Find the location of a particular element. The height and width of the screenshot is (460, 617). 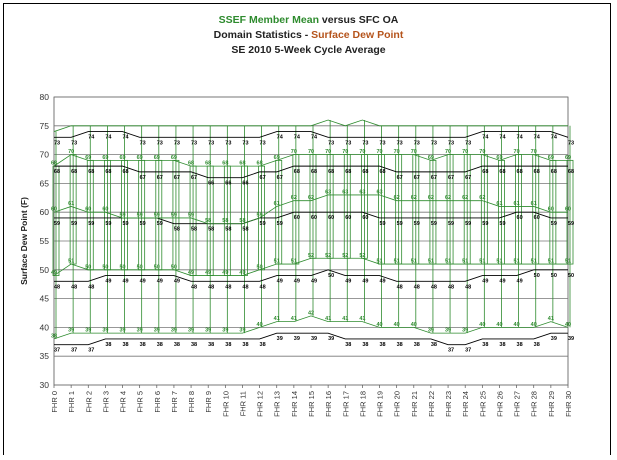

y-tick-label: 70 is located at coordinates (45, 155).